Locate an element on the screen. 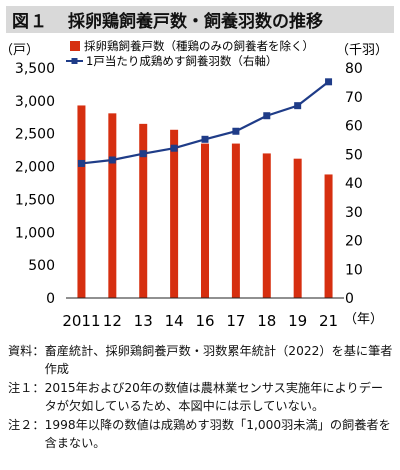 Image resolution: width=400 pixels, height=470 pixels. x-tick-label: 19 is located at coordinates (297, 321).